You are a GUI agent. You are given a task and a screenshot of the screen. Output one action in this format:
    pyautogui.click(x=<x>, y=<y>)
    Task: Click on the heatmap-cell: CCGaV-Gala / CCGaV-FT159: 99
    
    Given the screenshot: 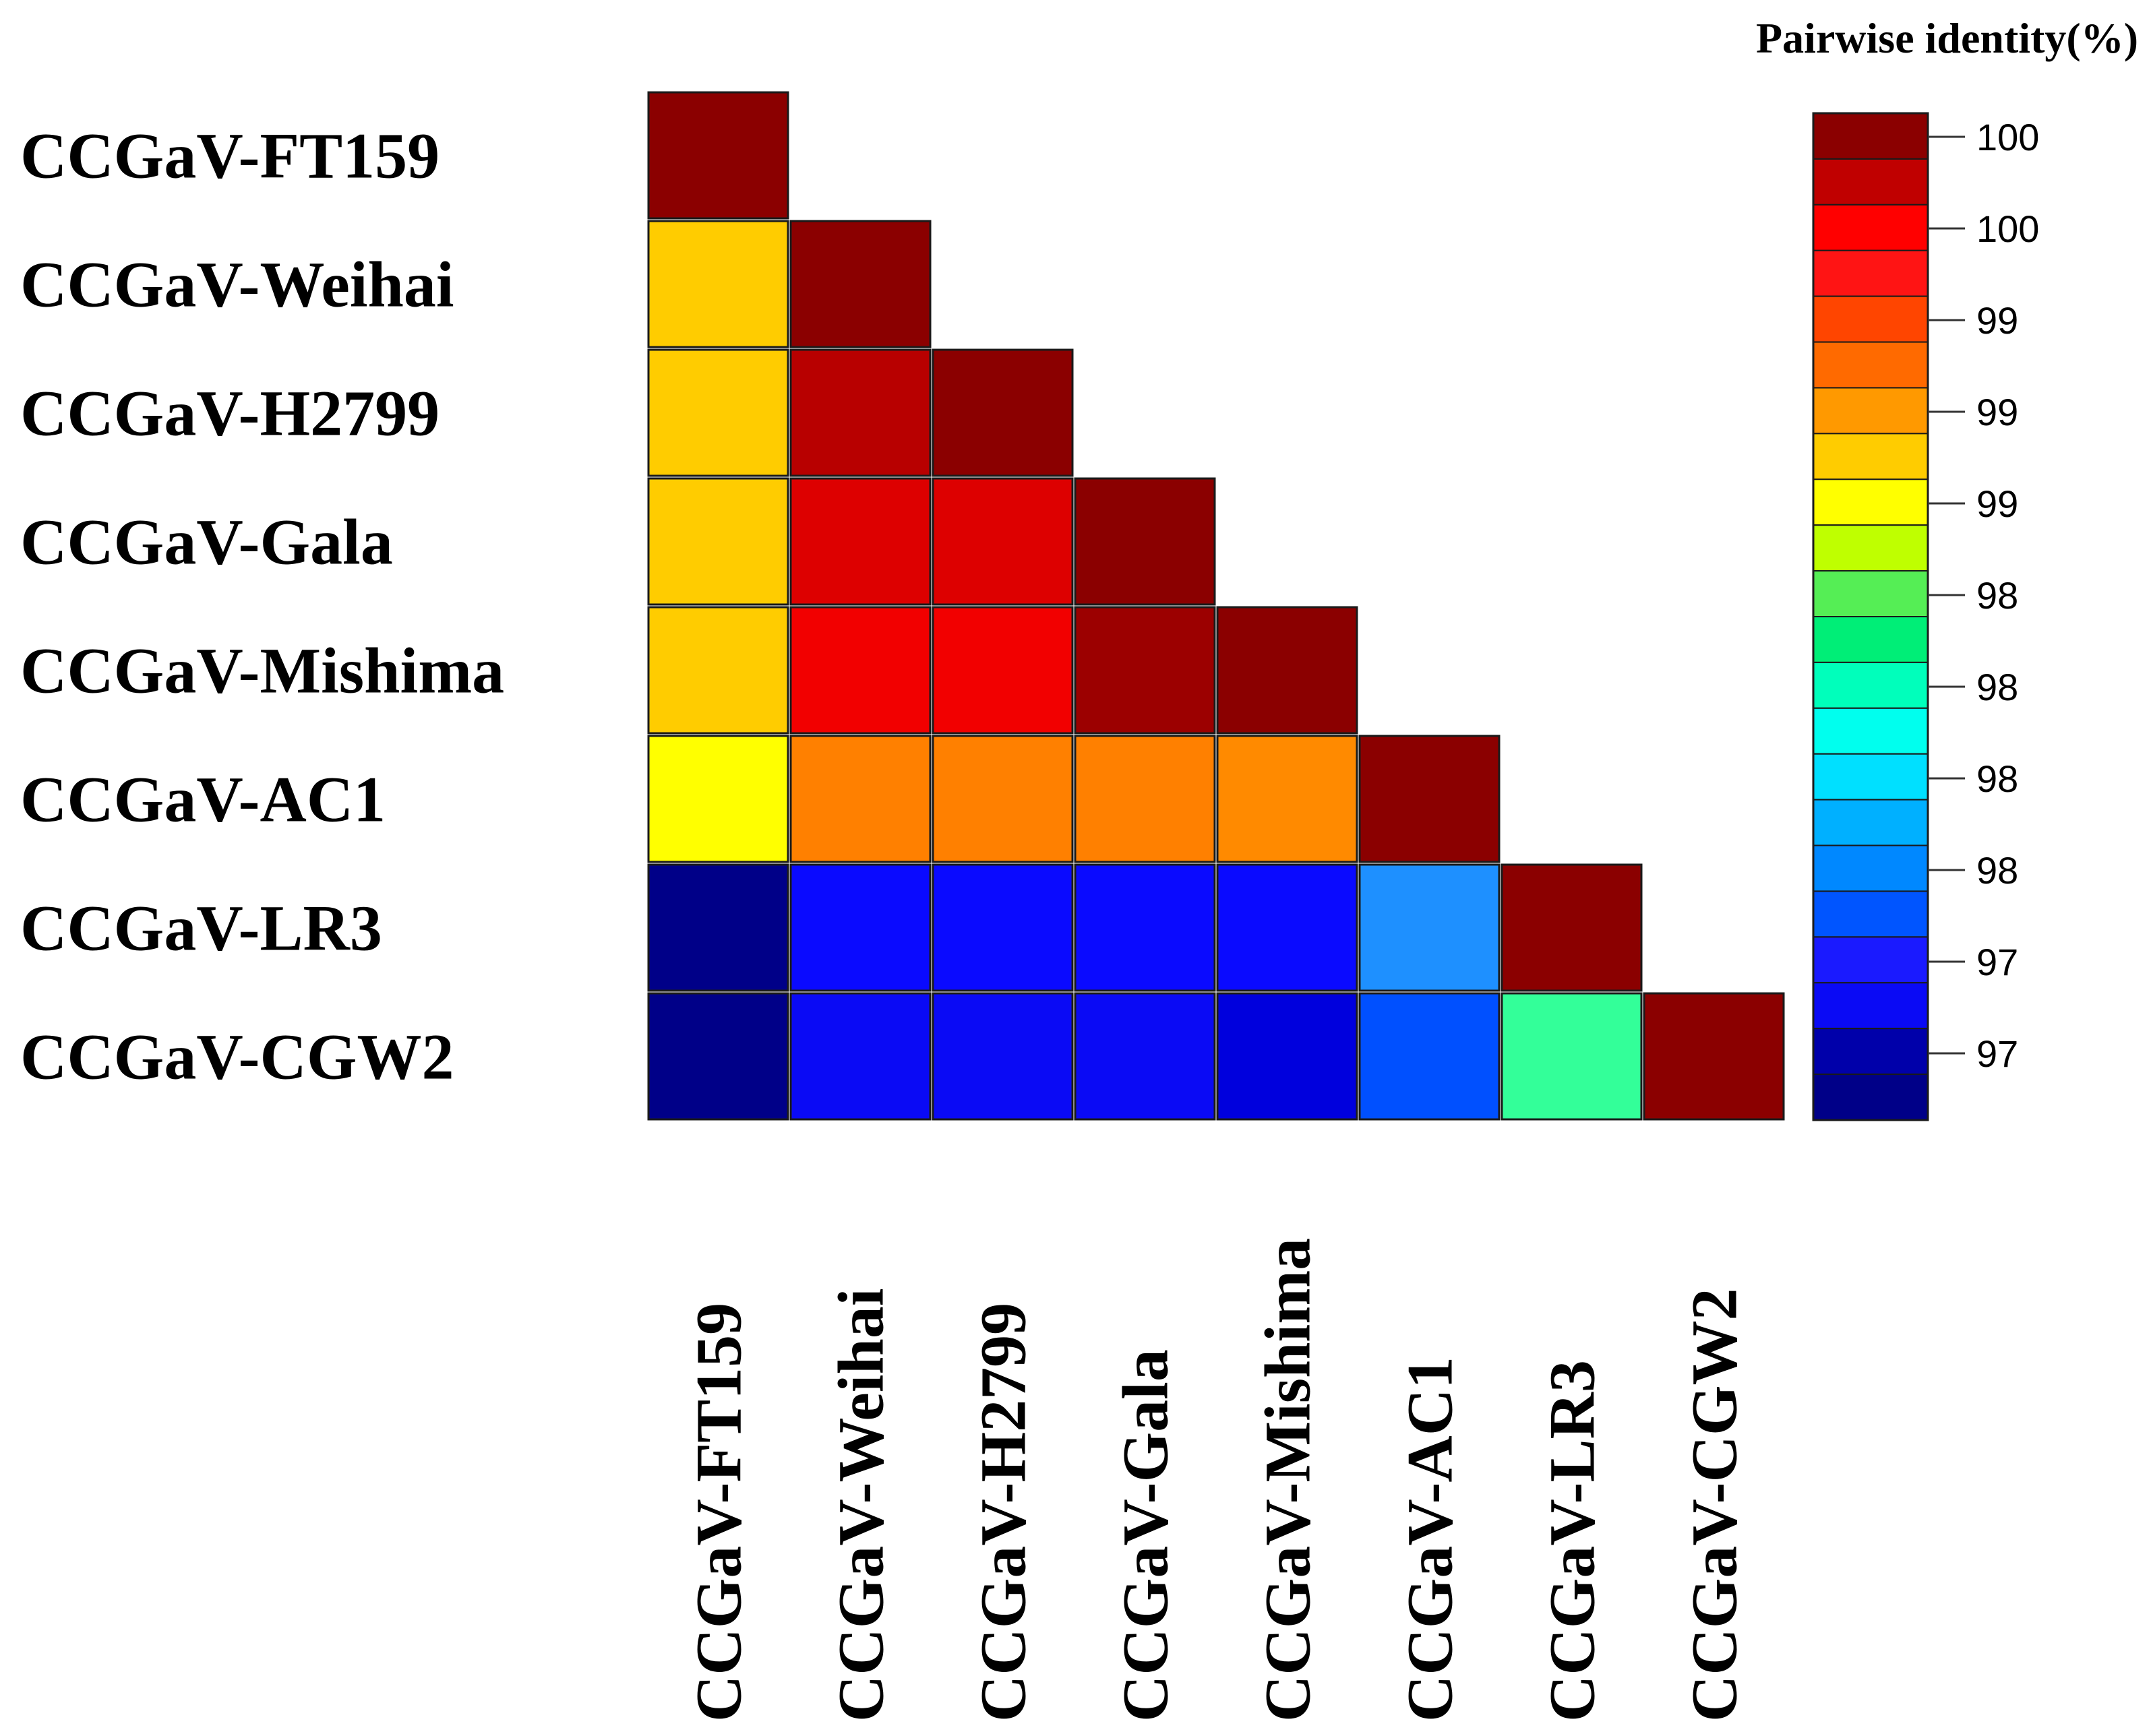 What is the action you would take?
    pyautogui.click(x=718, y=541)
    